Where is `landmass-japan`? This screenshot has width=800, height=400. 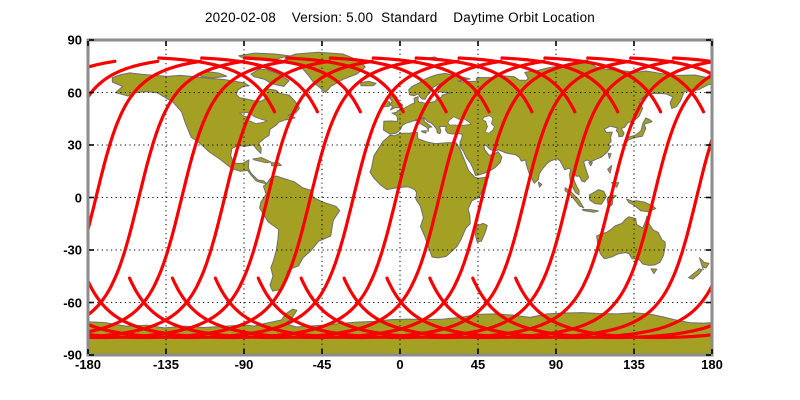
landmass-japan is located at coordinates (638, 130).